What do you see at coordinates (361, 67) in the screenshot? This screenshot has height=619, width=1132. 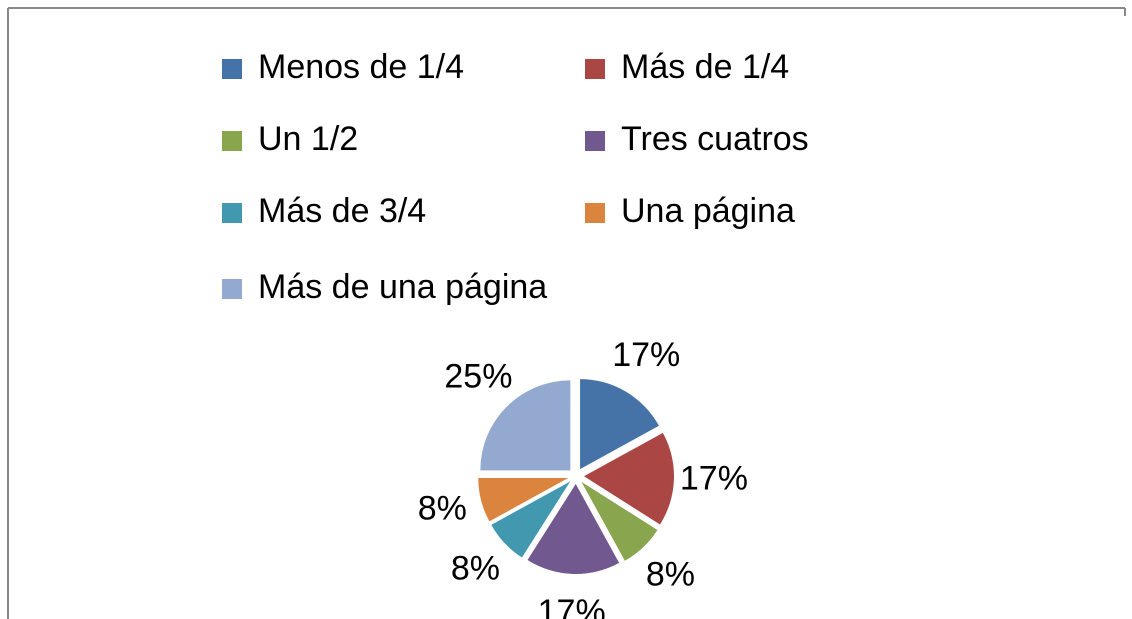 I see `legend-label: Menos de 1/4` at bounding box center [361, 67].